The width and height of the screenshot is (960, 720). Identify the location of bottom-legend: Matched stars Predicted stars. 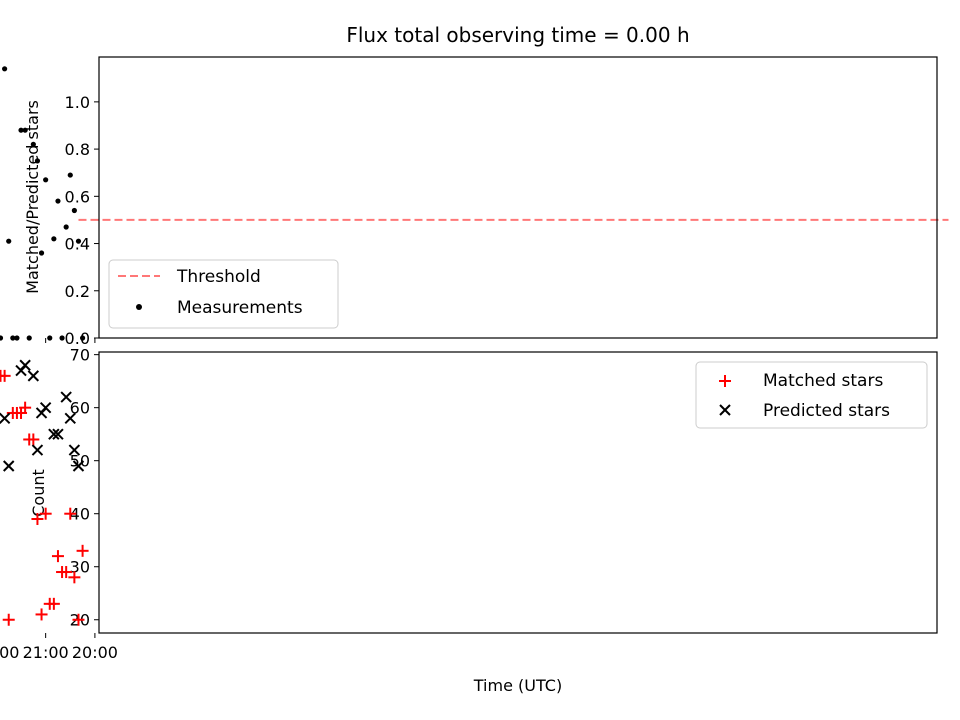
(811, 395).